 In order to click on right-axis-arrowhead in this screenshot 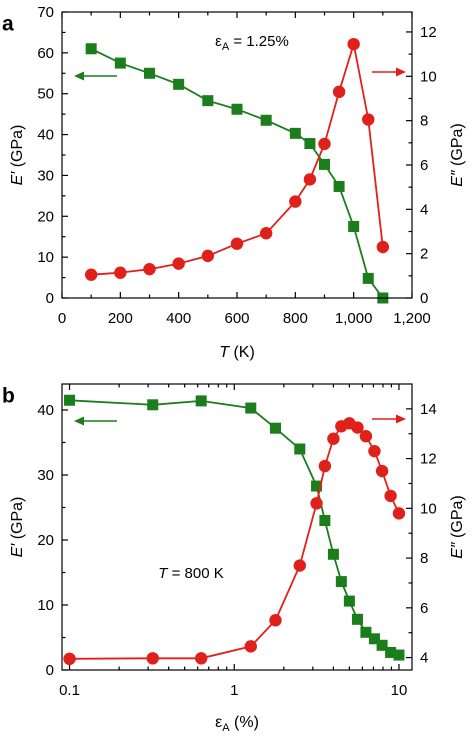, I will do `click(401, 419)`.